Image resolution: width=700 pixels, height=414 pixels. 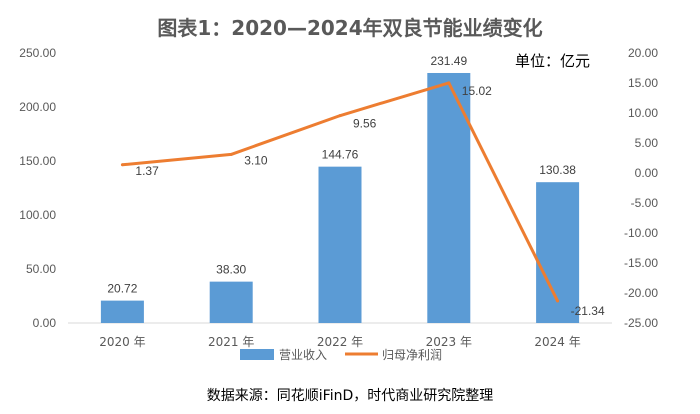 What do you see at coordinates (647, 143) in the screenshot?
I see `right-tick-label: 5.00` at bounding box center [647, 143].